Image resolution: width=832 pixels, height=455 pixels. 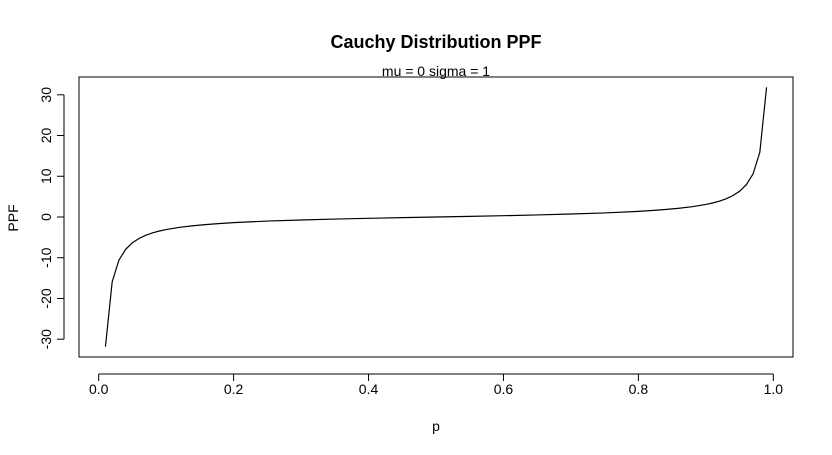 I want to click on x-axis: 0.0 0.2 0.4 0.6 0.8 1.0, so click(x=436, y=385).